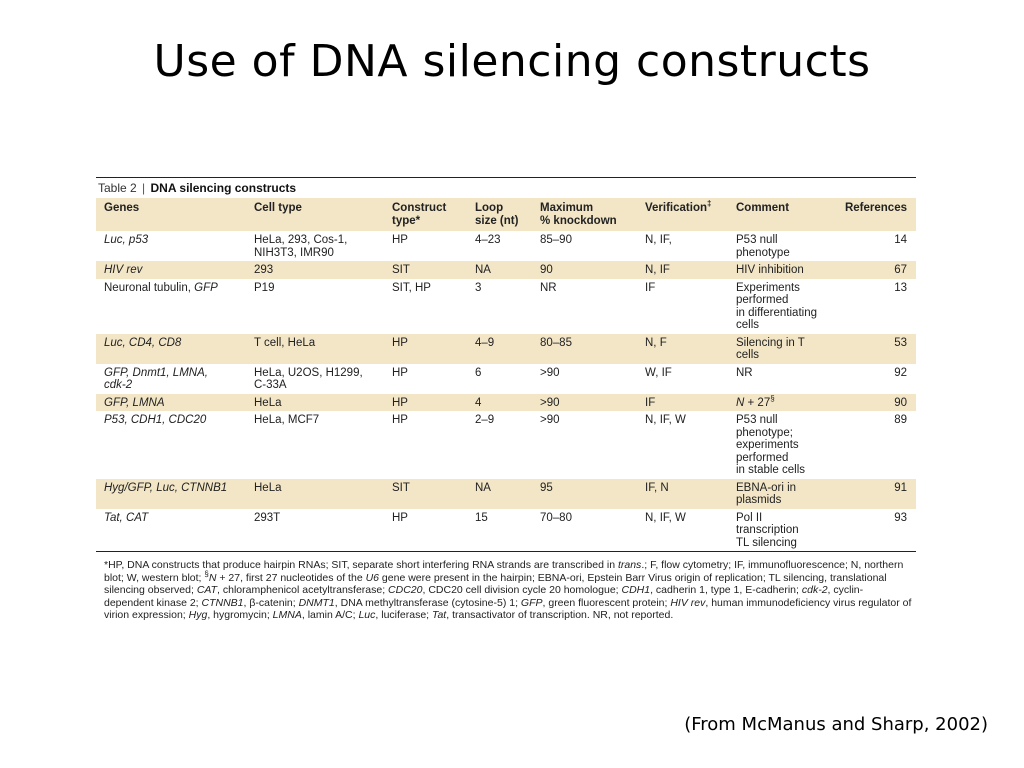 The height and width of the screenshot is (768, 1024). Describe the element at coordinates (512, 61) in the screenshot. I see `slide-title: Use of DNA silencing constructs` at that location.